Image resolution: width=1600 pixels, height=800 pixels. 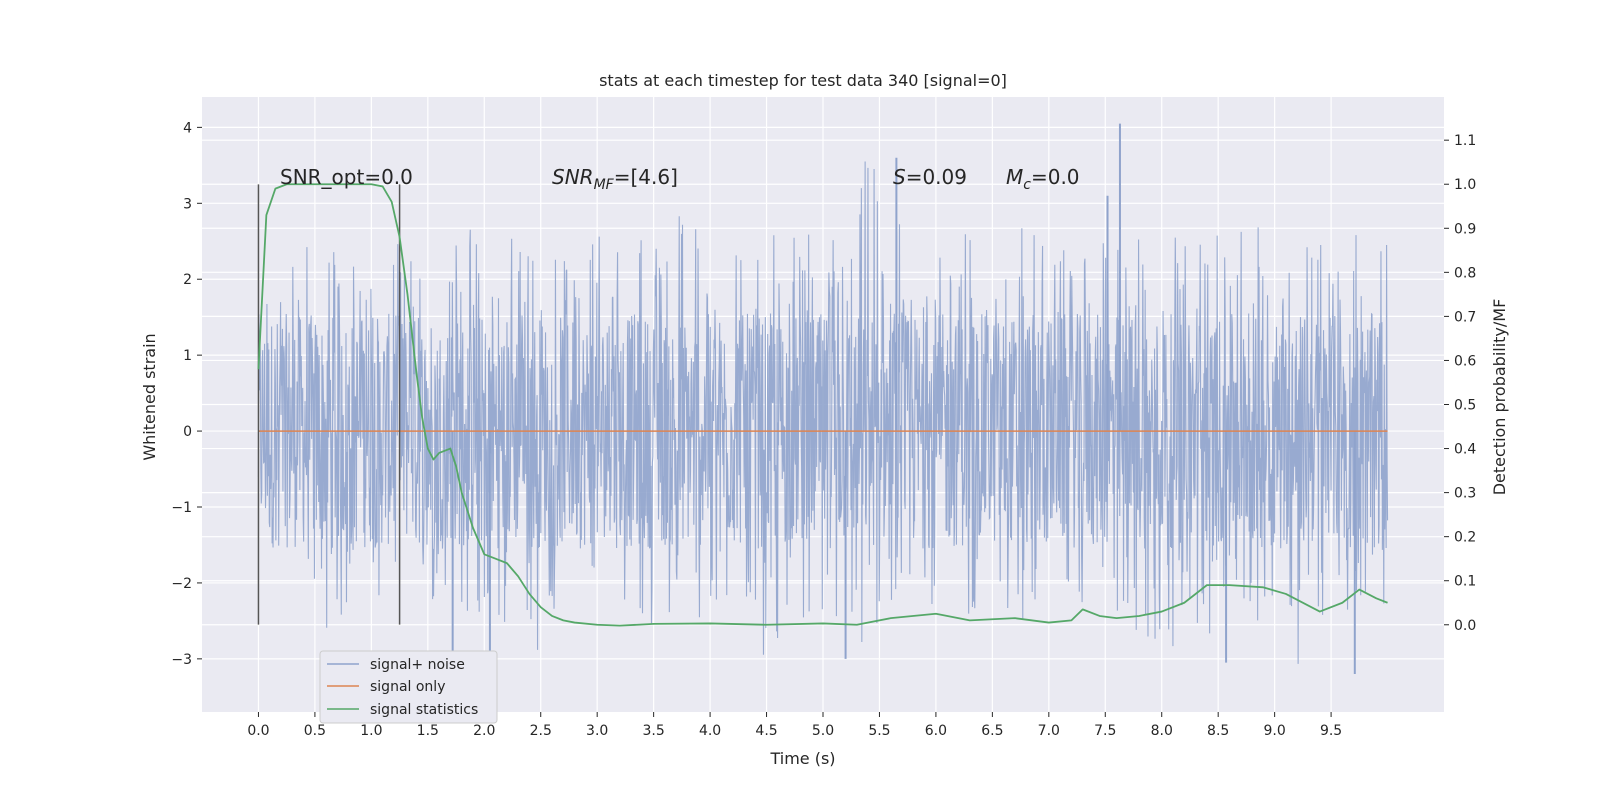 I want to click on y-right-tick-label: 0.3, so click(x=1465, y=494).